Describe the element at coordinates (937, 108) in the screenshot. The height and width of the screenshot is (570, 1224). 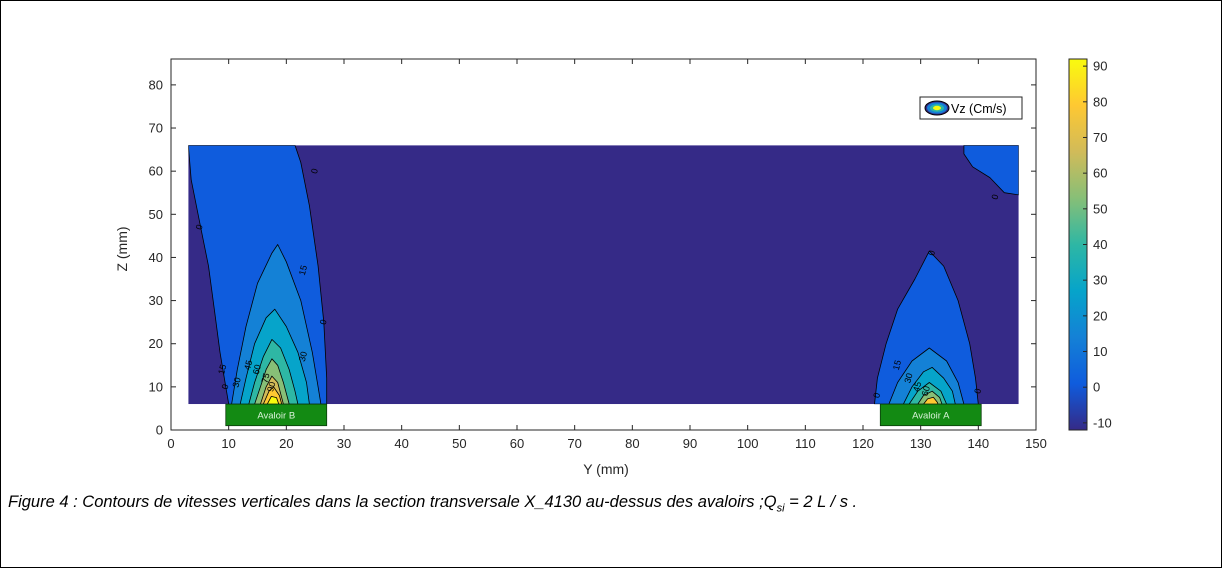
I see `legend-contour-icon` at that location.